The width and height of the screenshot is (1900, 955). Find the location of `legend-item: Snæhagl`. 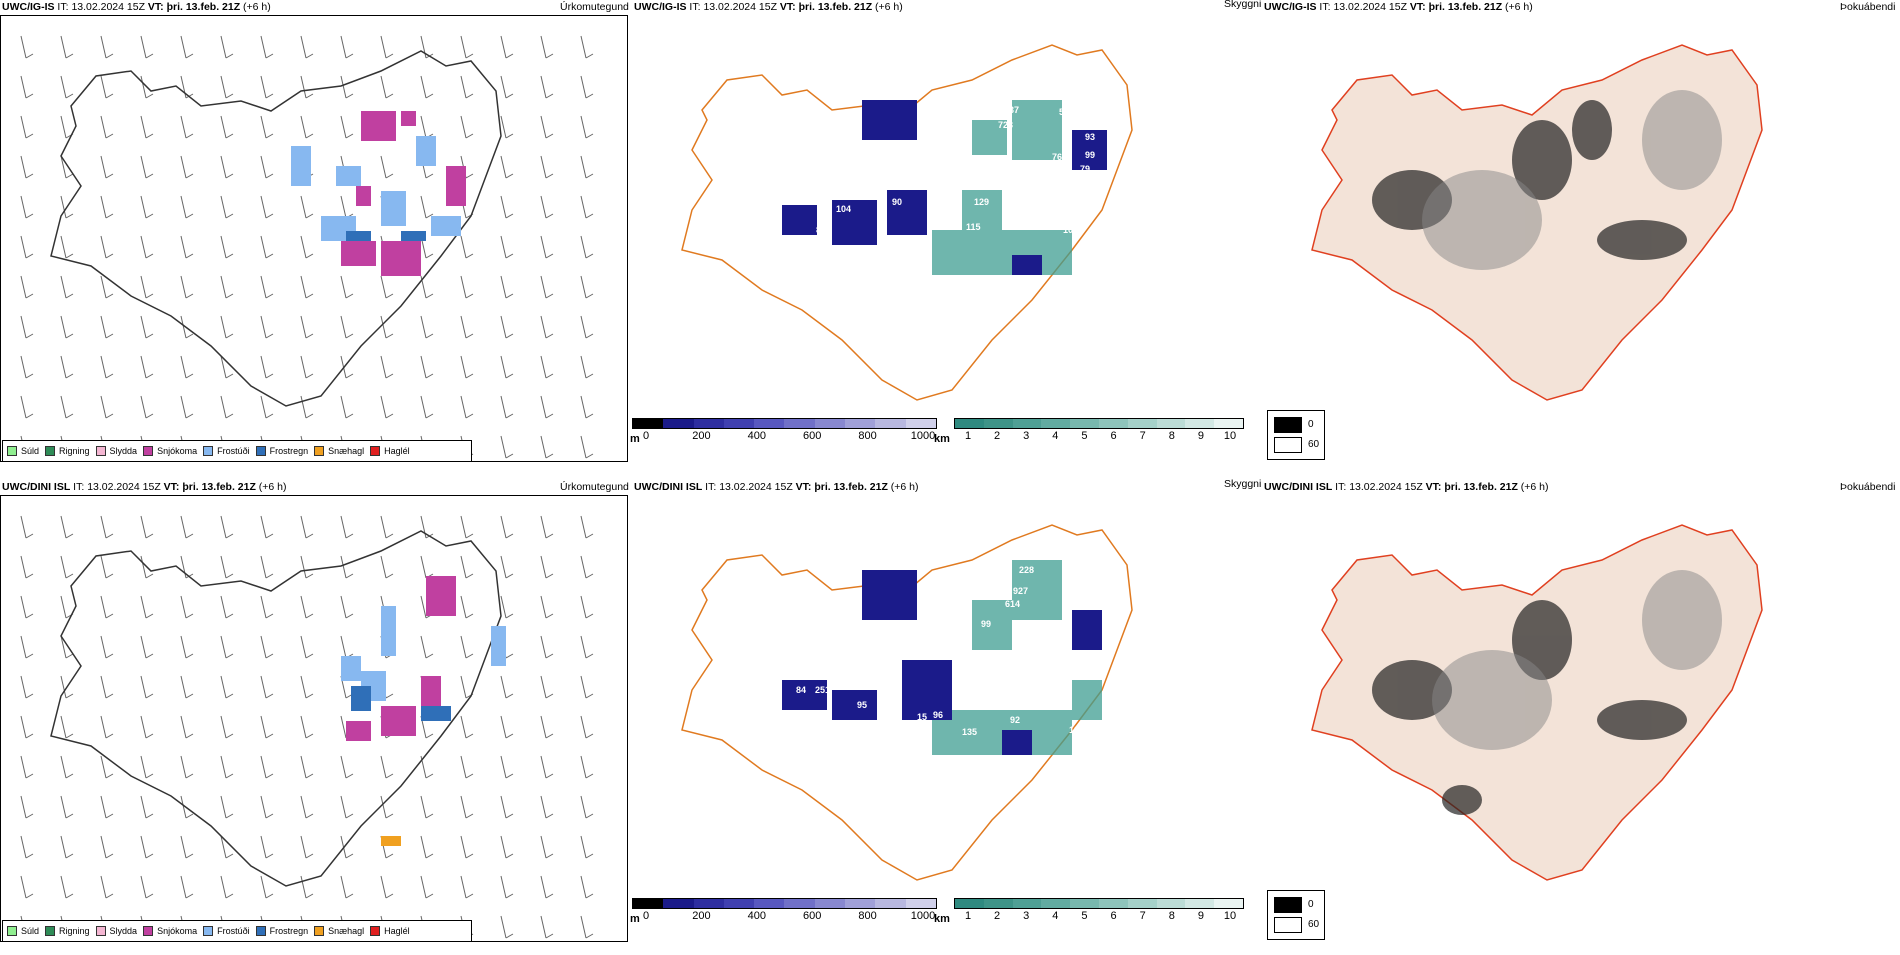

legend-item: Snæhagl is located at coordinates (339, 451).